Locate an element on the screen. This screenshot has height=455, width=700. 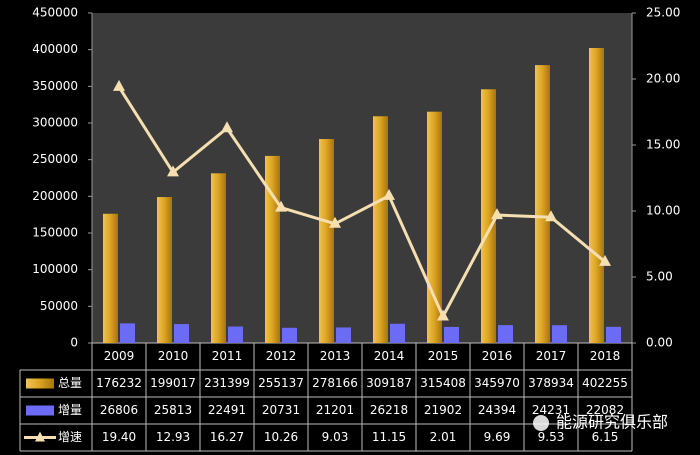
watermark-icon is located at coordinates (541, 423).